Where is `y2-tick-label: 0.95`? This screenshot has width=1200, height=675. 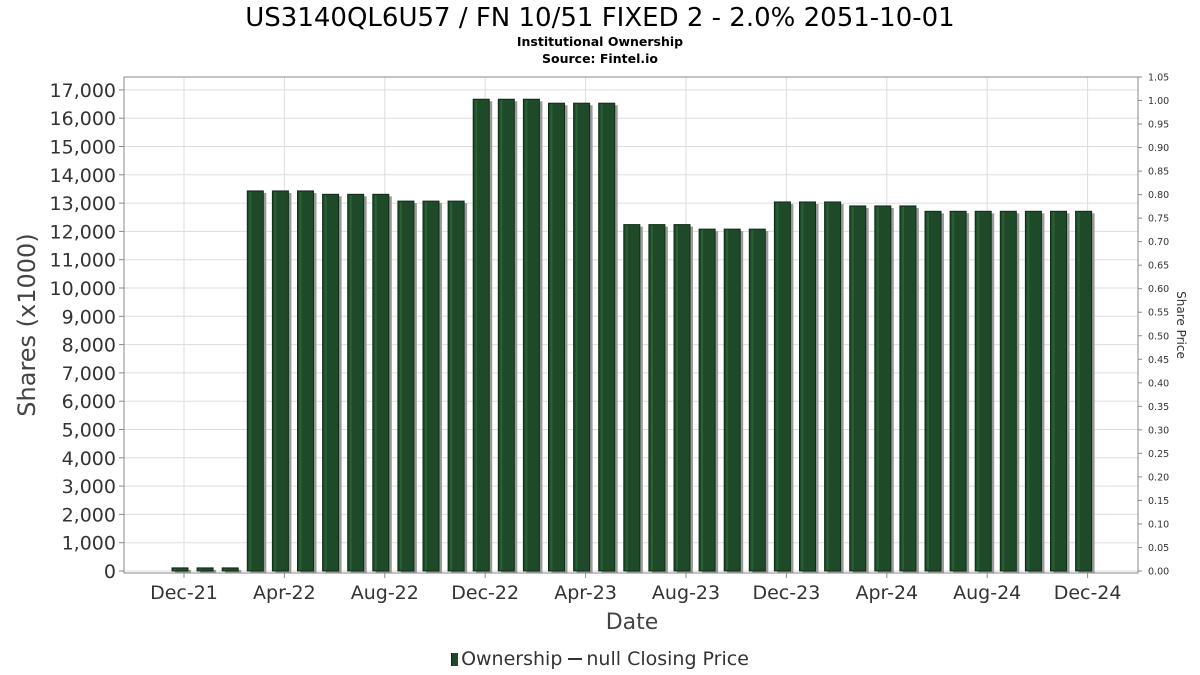
y2-tick-label: 0.95 is located at coordinates (1158, 125).